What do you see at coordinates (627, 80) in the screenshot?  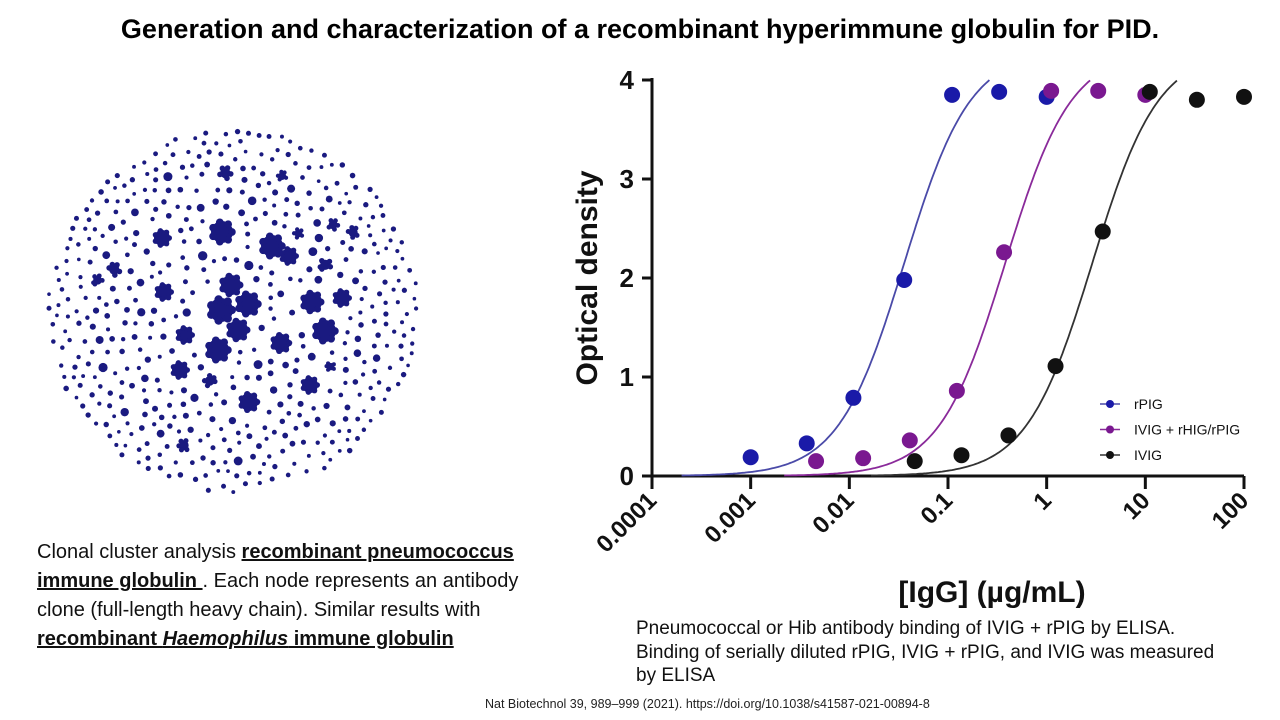 I see `y-tick-label: 4` at bounding box center [627, 80].